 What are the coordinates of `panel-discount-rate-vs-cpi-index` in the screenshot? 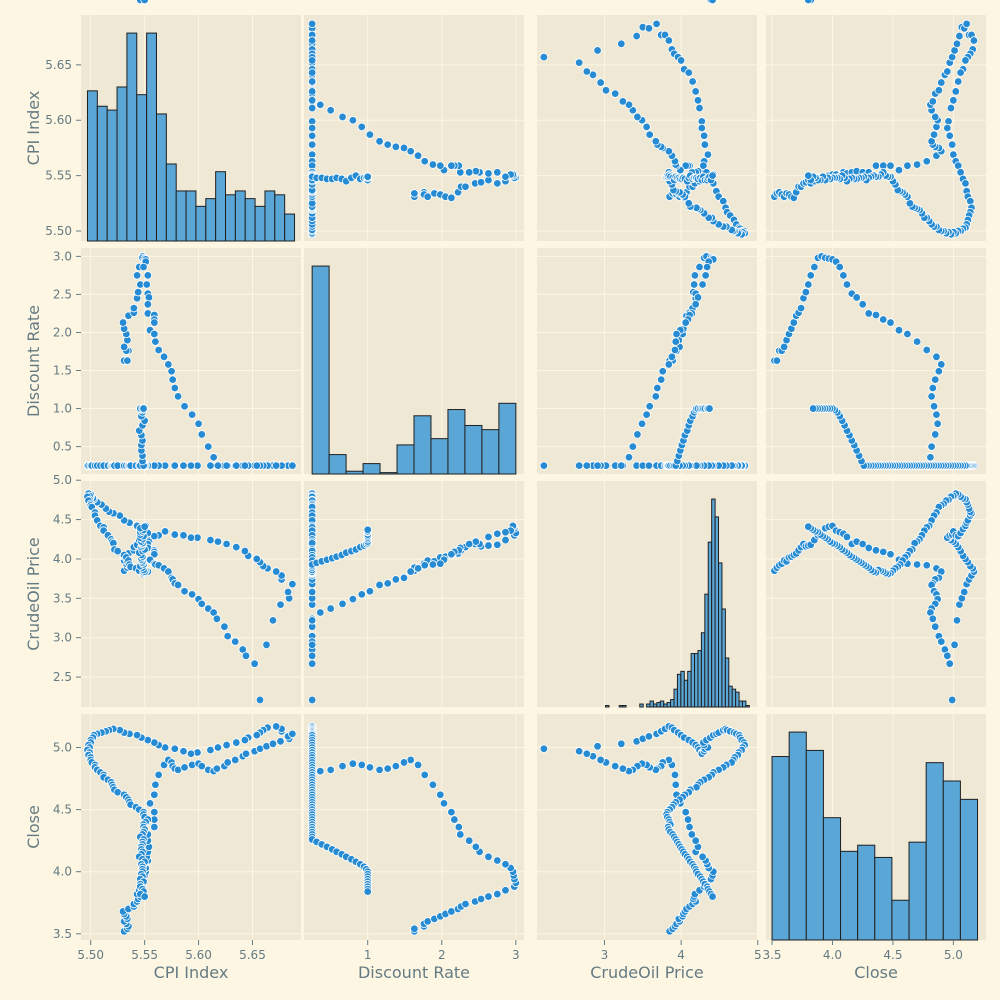 It's located at (191, 237).